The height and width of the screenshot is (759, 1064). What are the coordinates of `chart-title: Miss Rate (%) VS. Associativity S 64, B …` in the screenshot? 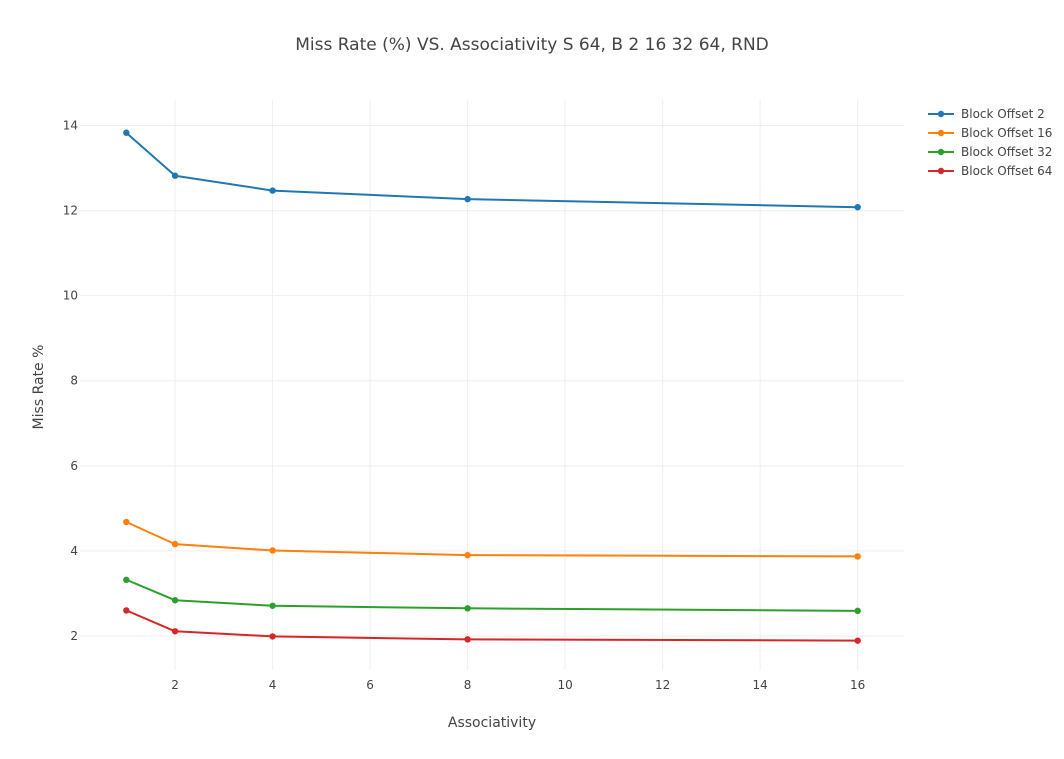 It's located at (532, 45).